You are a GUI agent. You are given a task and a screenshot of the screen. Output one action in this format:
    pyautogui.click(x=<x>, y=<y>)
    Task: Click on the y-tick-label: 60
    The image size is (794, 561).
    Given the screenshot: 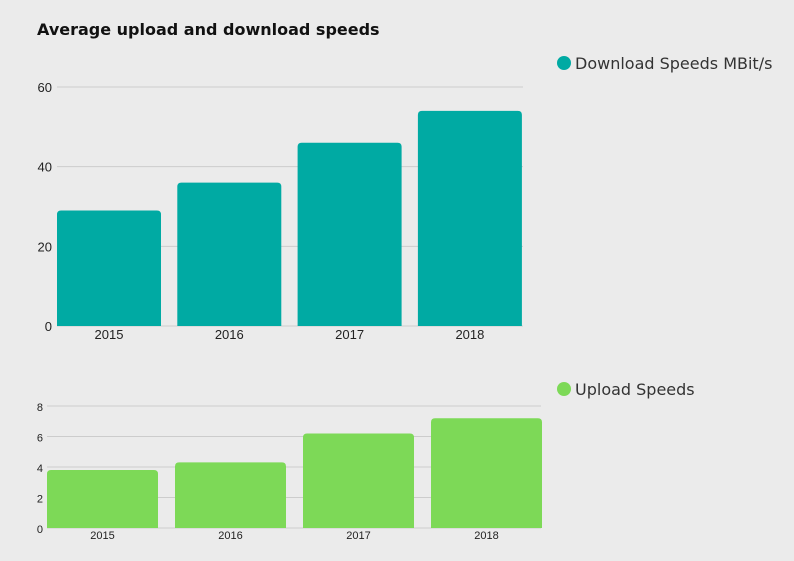 What is the action you would take?
    pyautogui.click(x=45, y=87)
    